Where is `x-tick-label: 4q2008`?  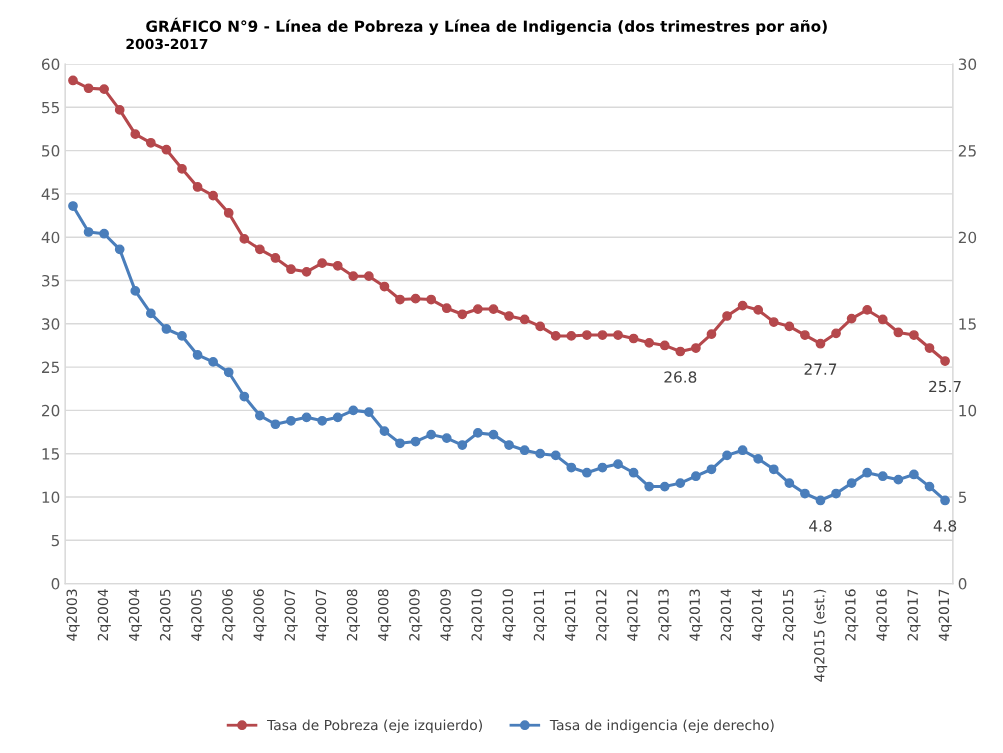 x-tick-label: 4q2008 is located at coordinates (384, 615).